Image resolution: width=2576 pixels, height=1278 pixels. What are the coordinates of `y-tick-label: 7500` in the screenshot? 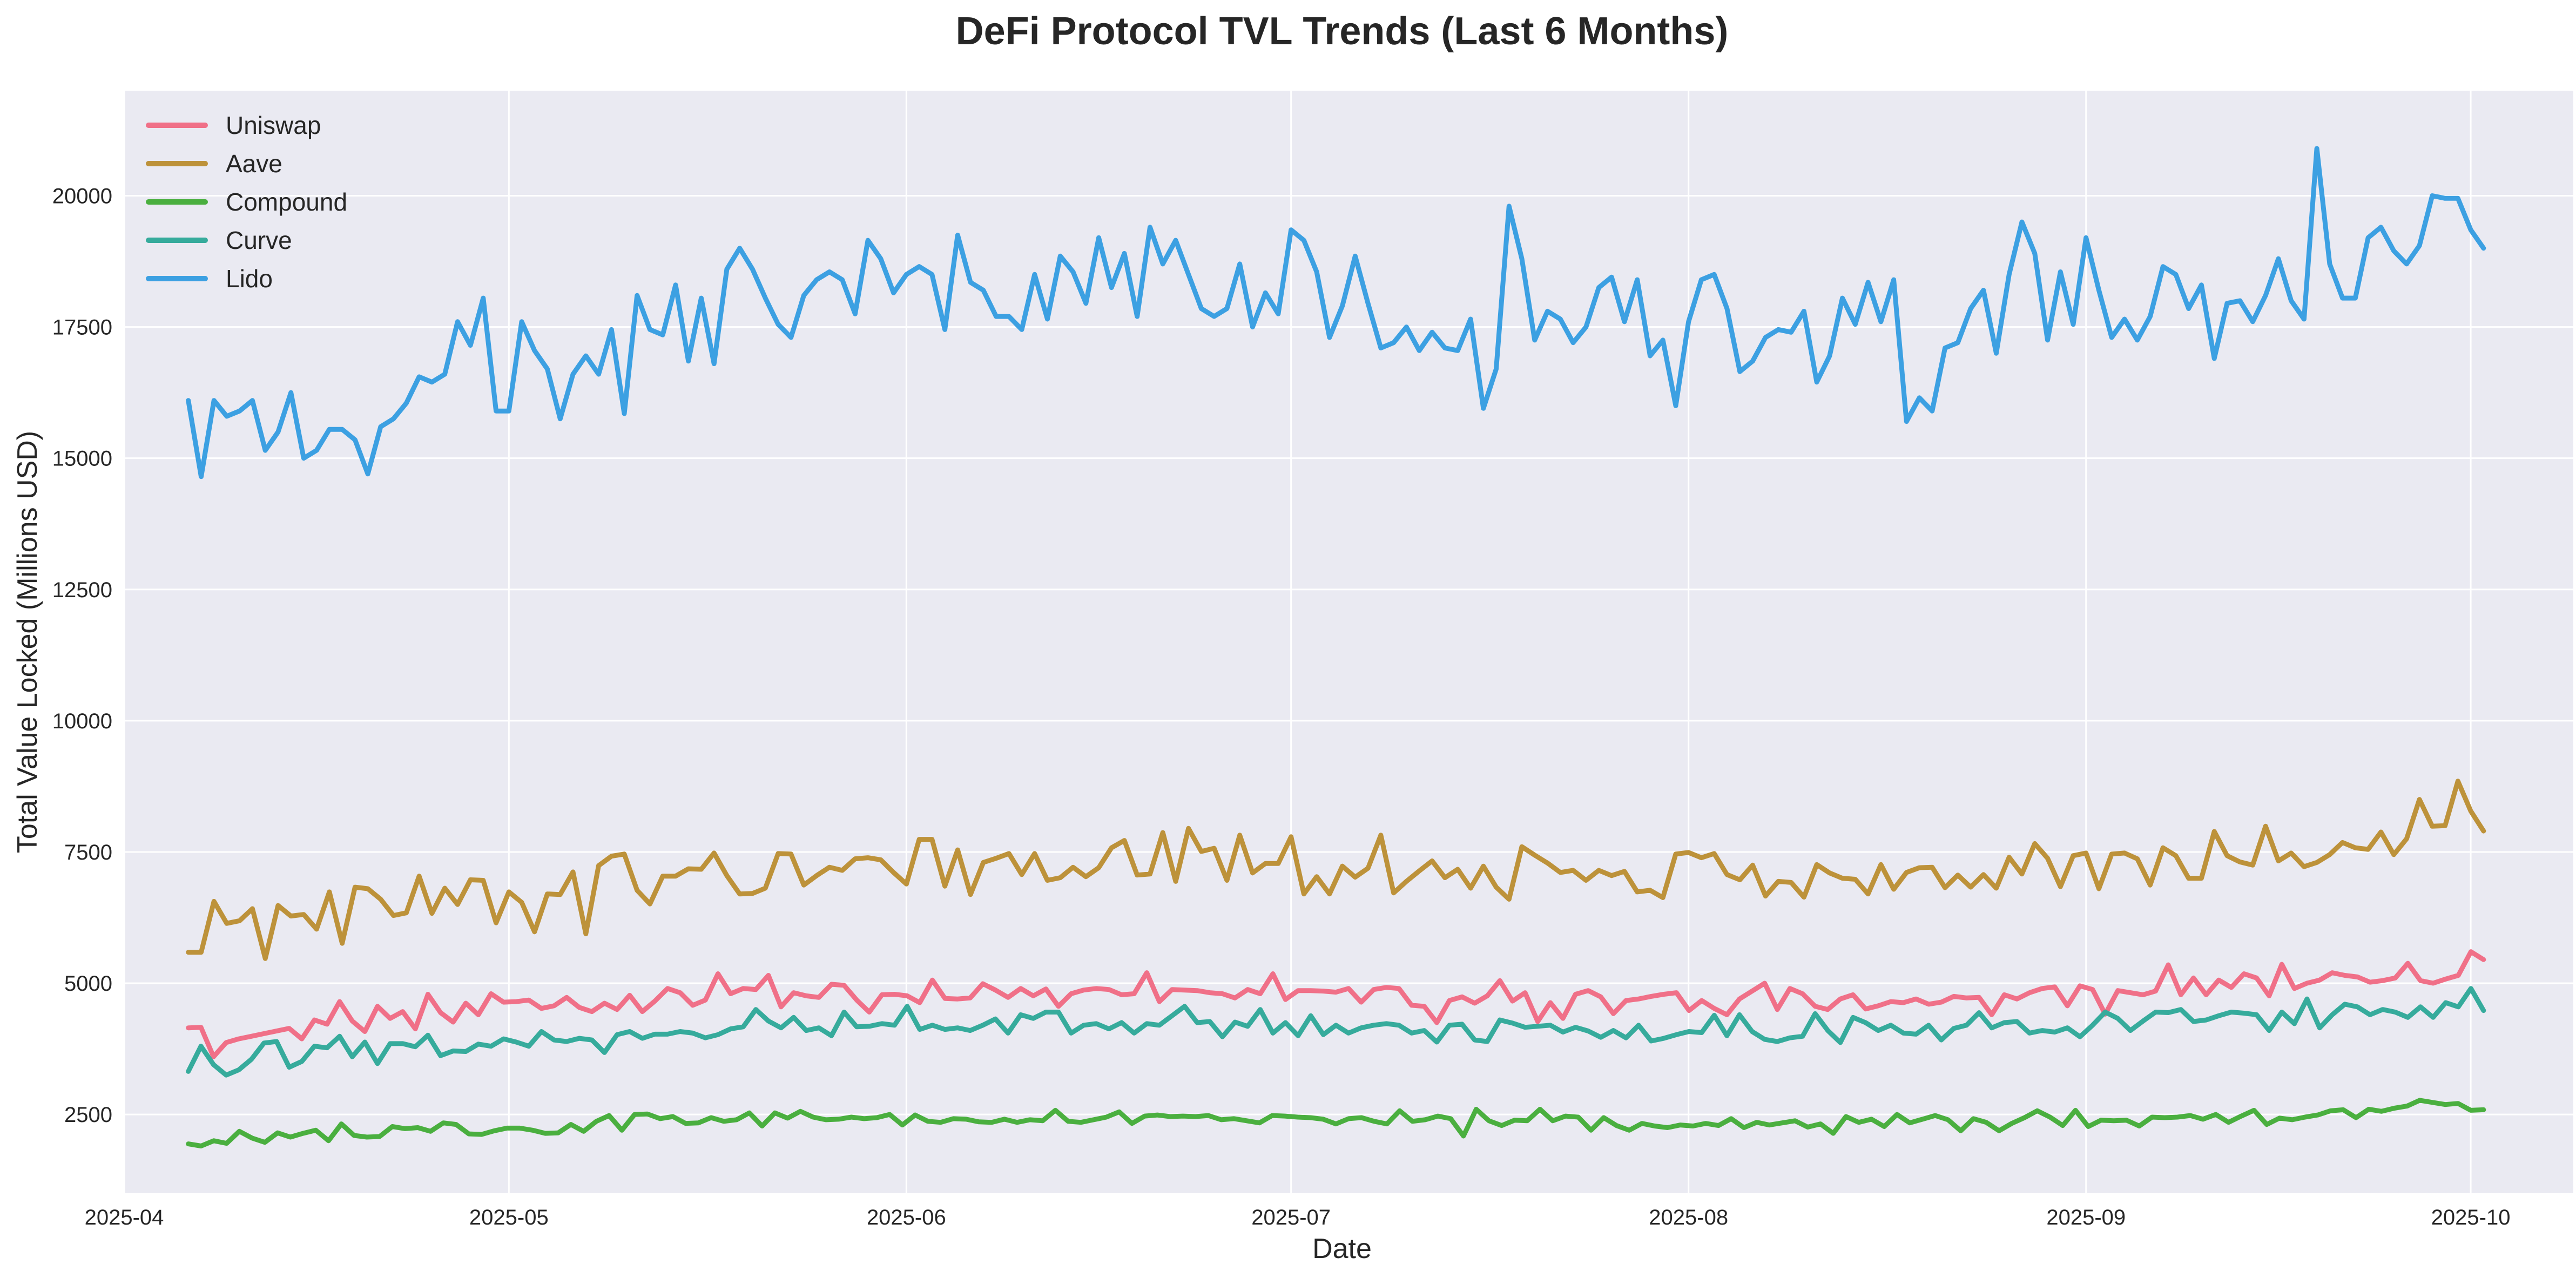 It's located at (88, 852).